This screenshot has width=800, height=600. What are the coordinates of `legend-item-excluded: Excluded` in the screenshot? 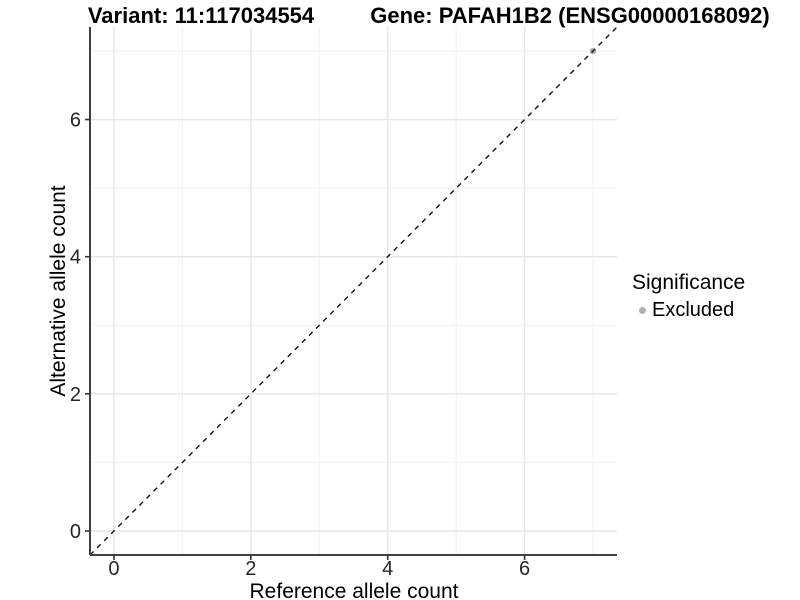 It's located at (688, 310).